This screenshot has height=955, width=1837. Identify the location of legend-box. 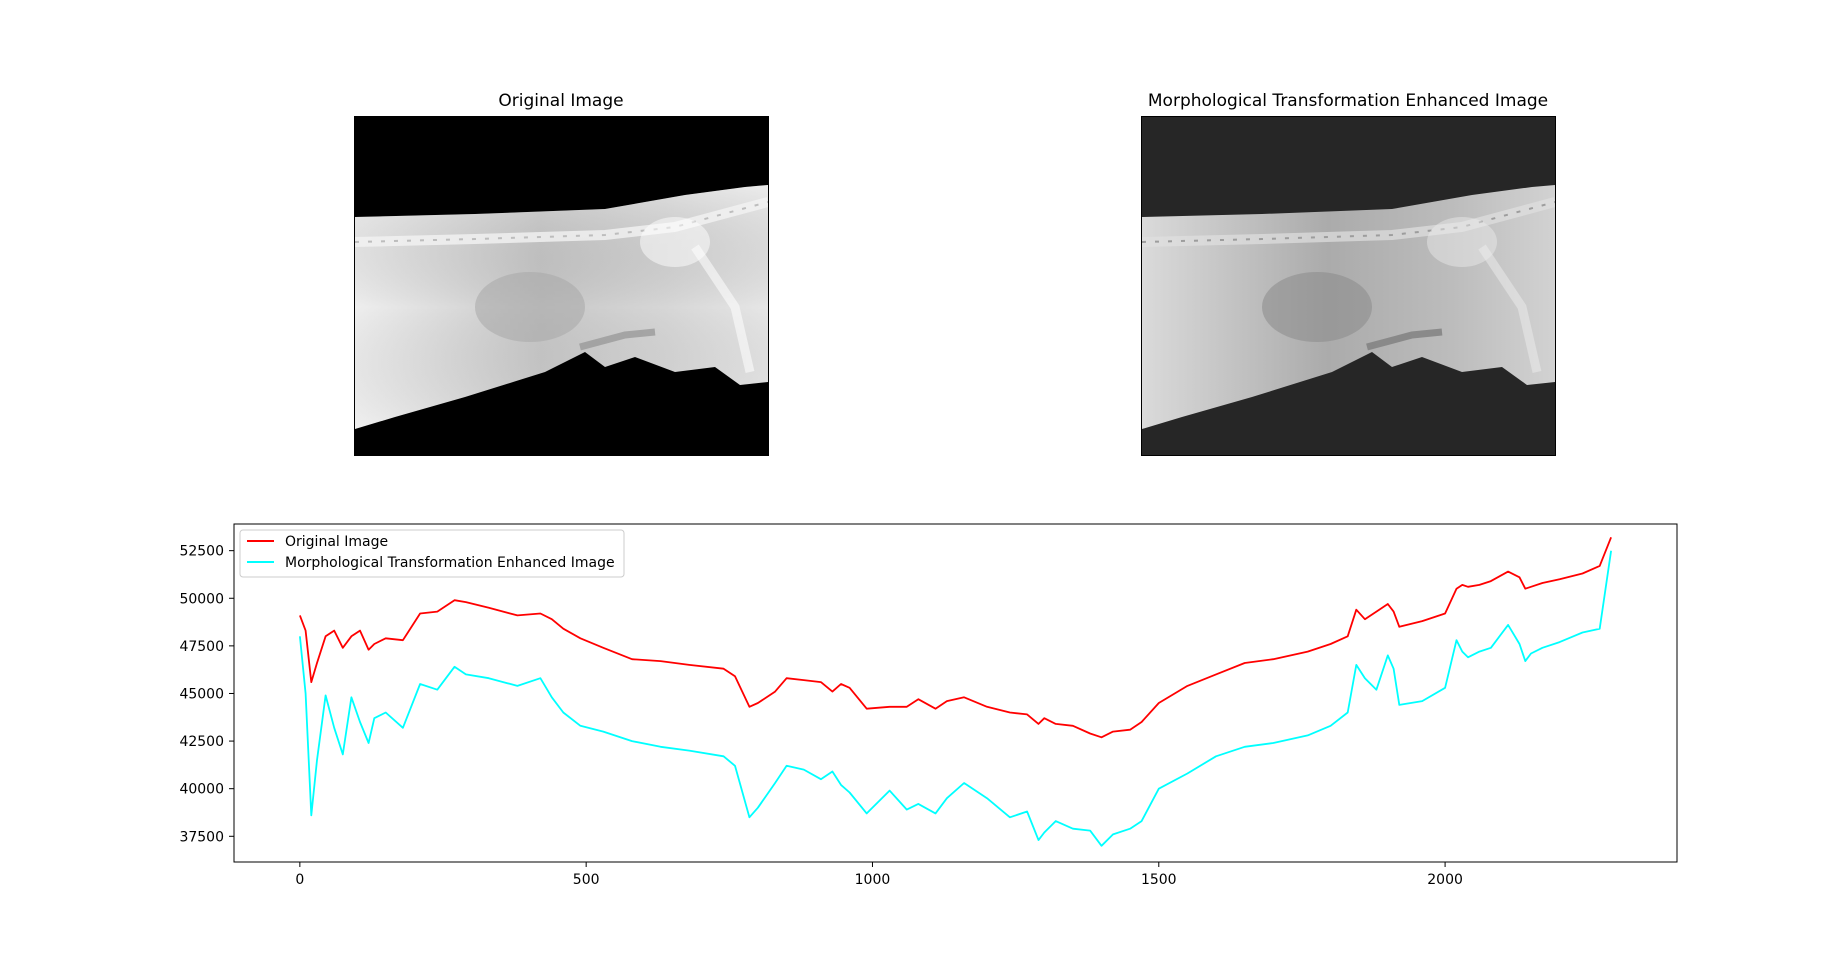
(432, 553).